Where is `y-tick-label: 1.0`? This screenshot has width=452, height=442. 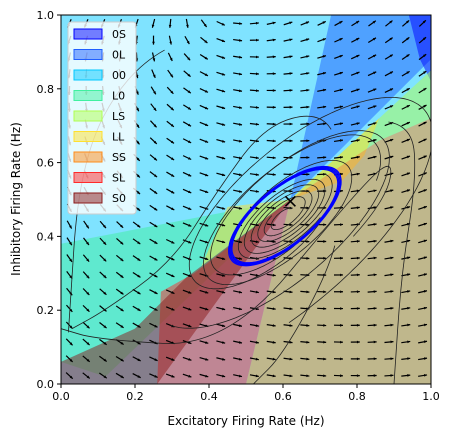 y-tick-label: 1.0 is located at coordinates (46, 15).